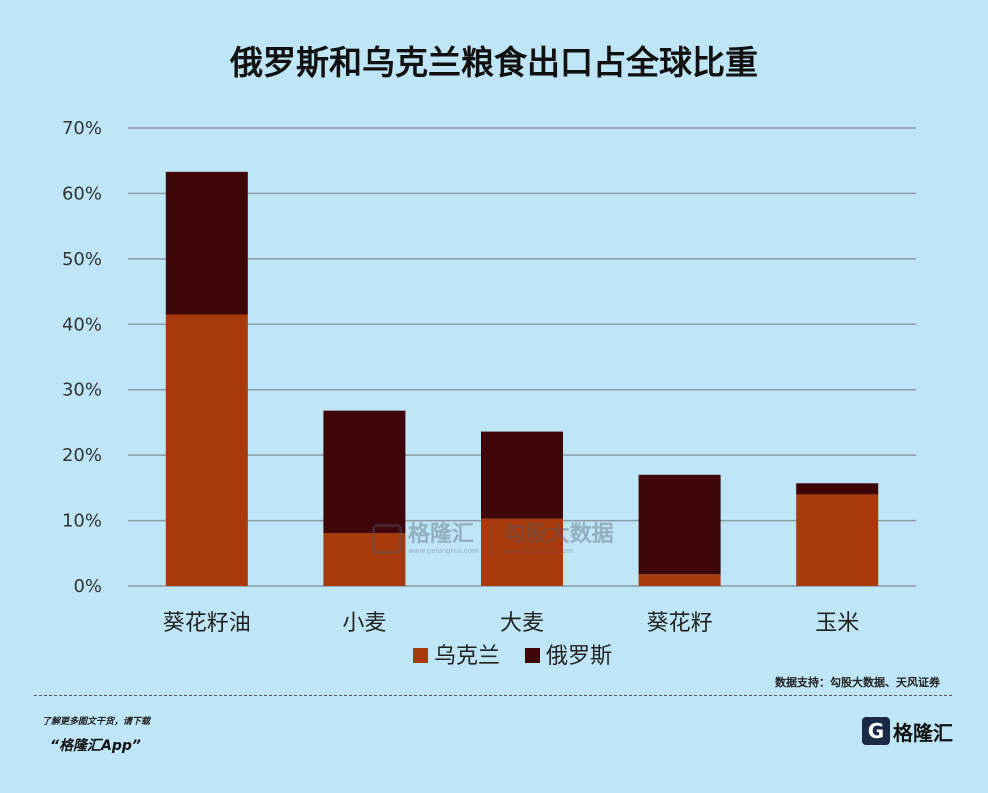 The height and width of the screenshot is (793, 988). What do you see at coordinates (923, 732) in the screenshot?
I see `brand-logo-text: 格隆汇` at bounding box center [923, 732].